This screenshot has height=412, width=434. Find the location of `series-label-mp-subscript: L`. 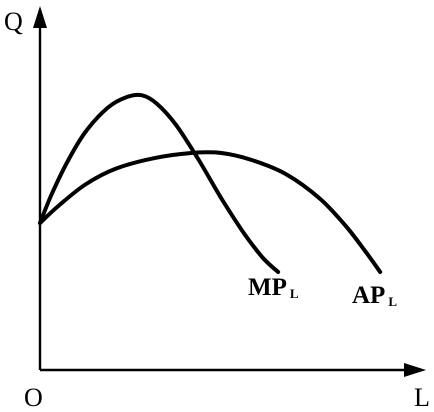

series-label-mp-subscript: L is located at coordinates (294, 293).